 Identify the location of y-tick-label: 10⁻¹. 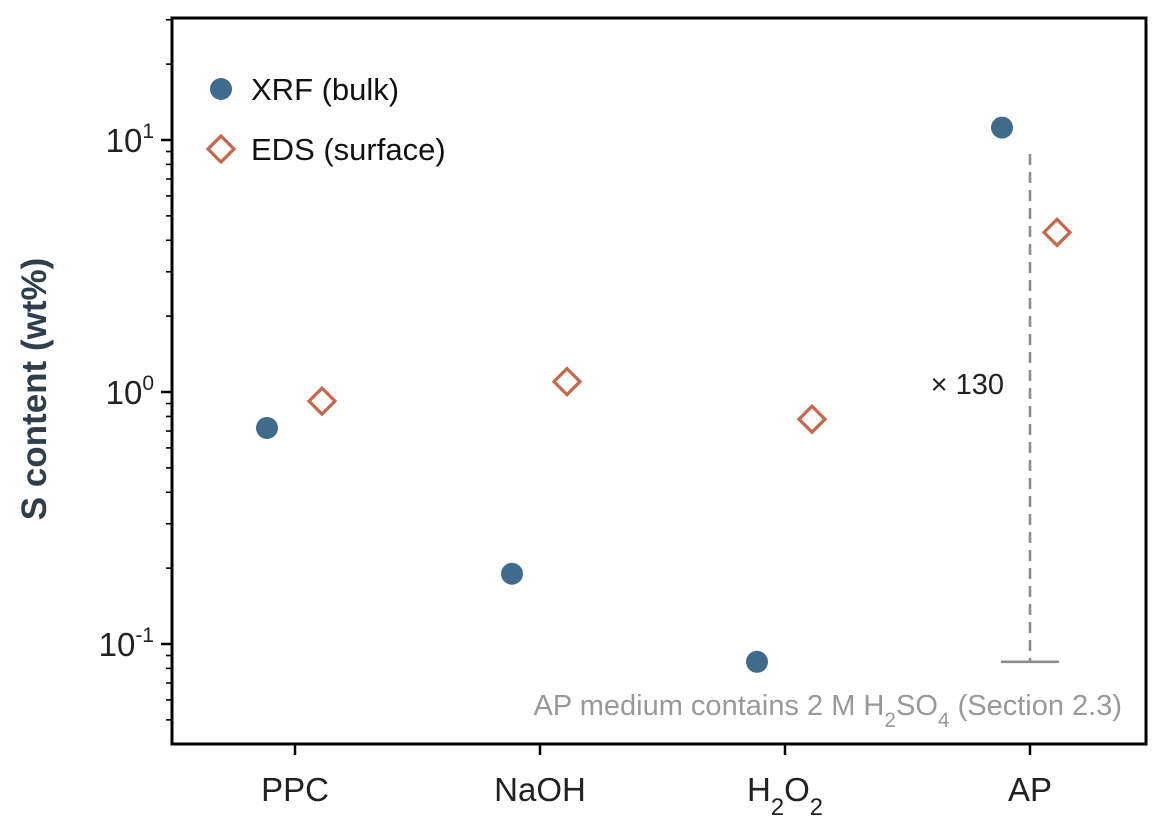
(126, 643).